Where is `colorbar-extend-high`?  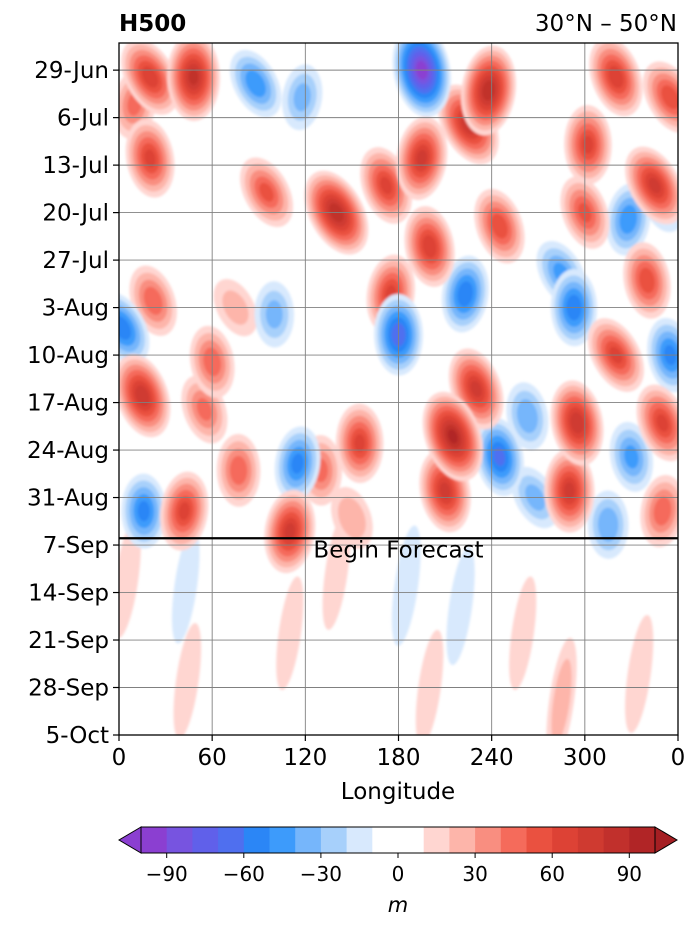
colorbar-extend-high is located at coordinates (666, 840).